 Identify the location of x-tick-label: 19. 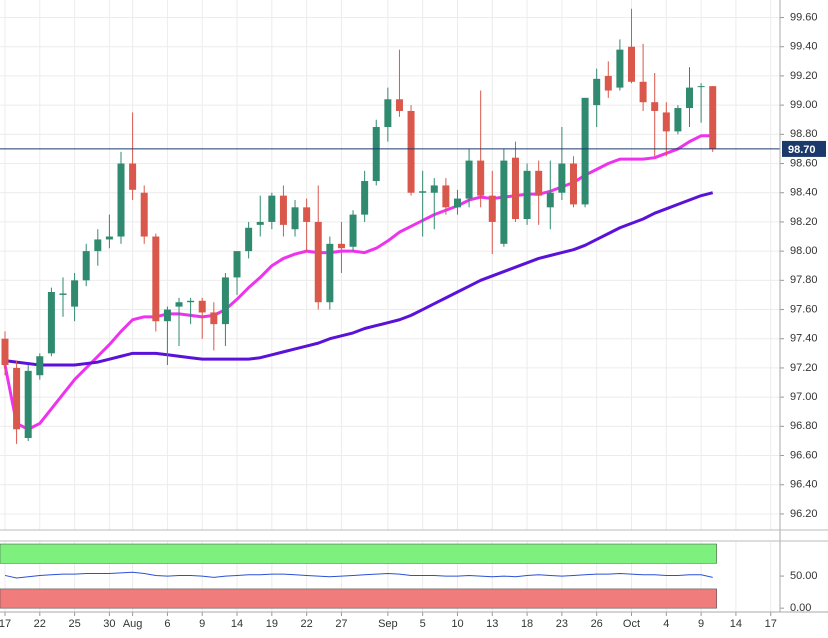
(272, 624).